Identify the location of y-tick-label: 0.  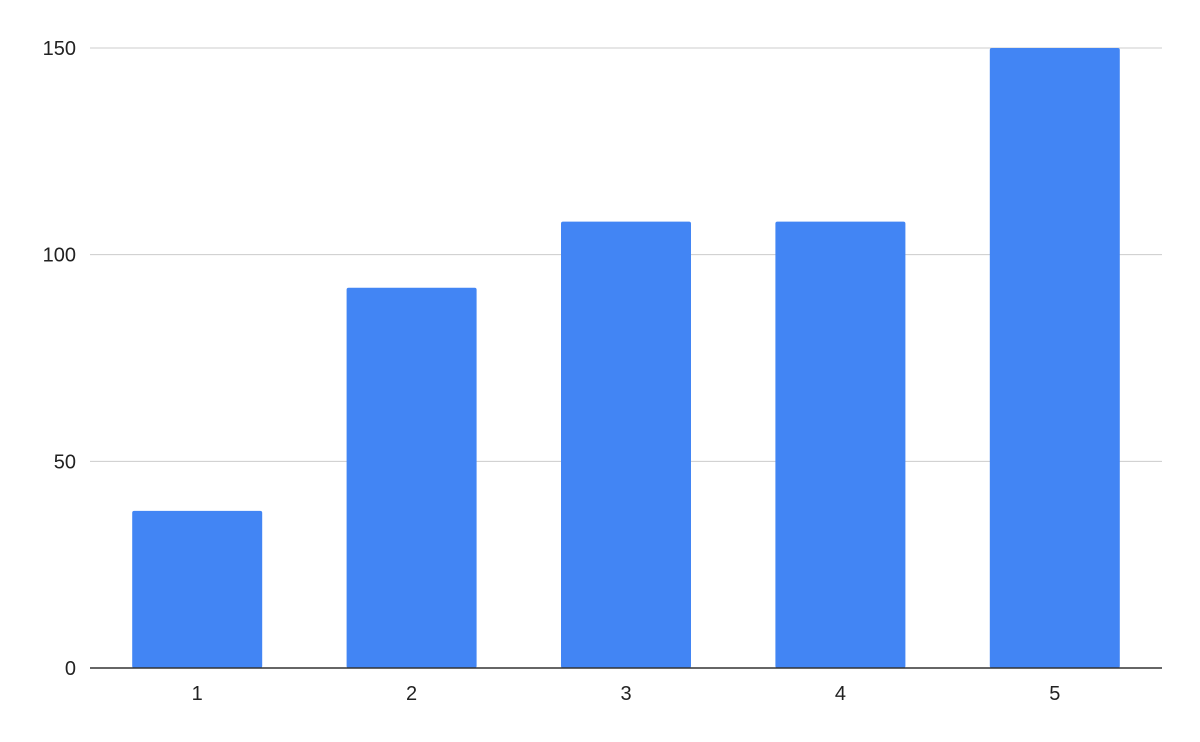
(70, 669).